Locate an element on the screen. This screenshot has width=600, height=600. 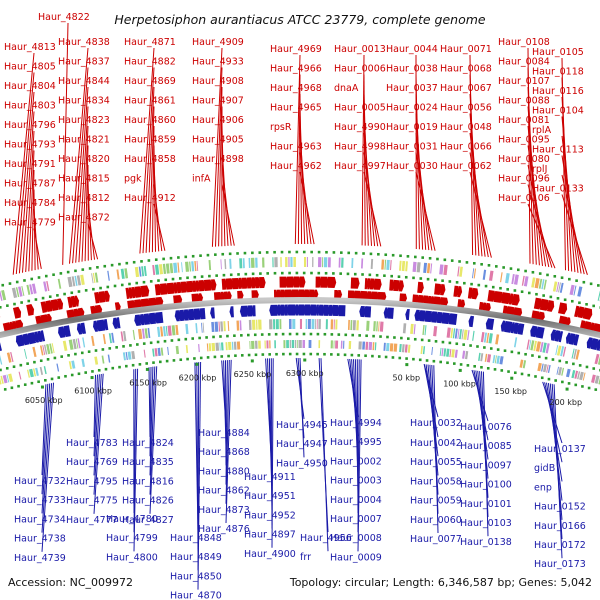
scale-tick-mark is located at coordinates (92, 378).